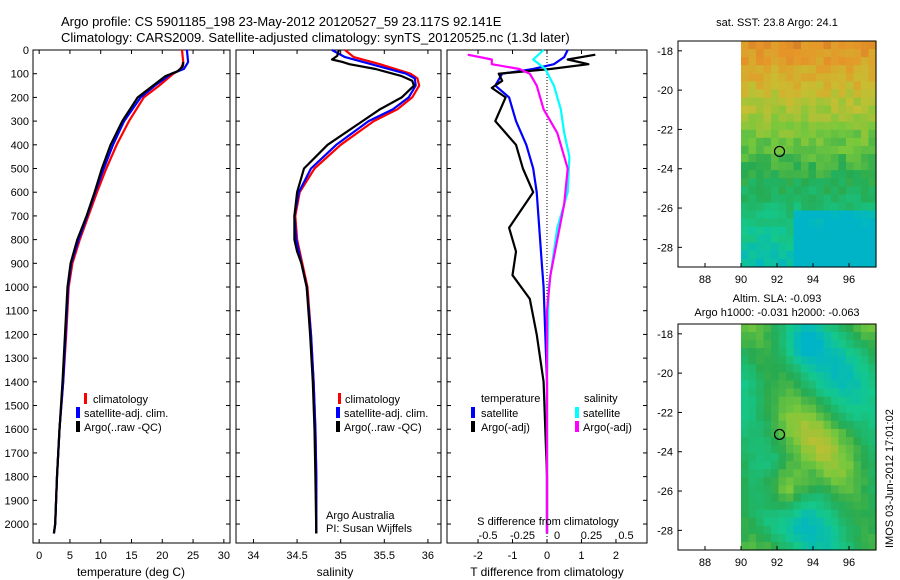 The width and height of the screenshot is (900, 580). What do you see at coordinates (741, 280) in the screenshot?
I see `x-tick-label: 90` at bounding box center [741, 280].